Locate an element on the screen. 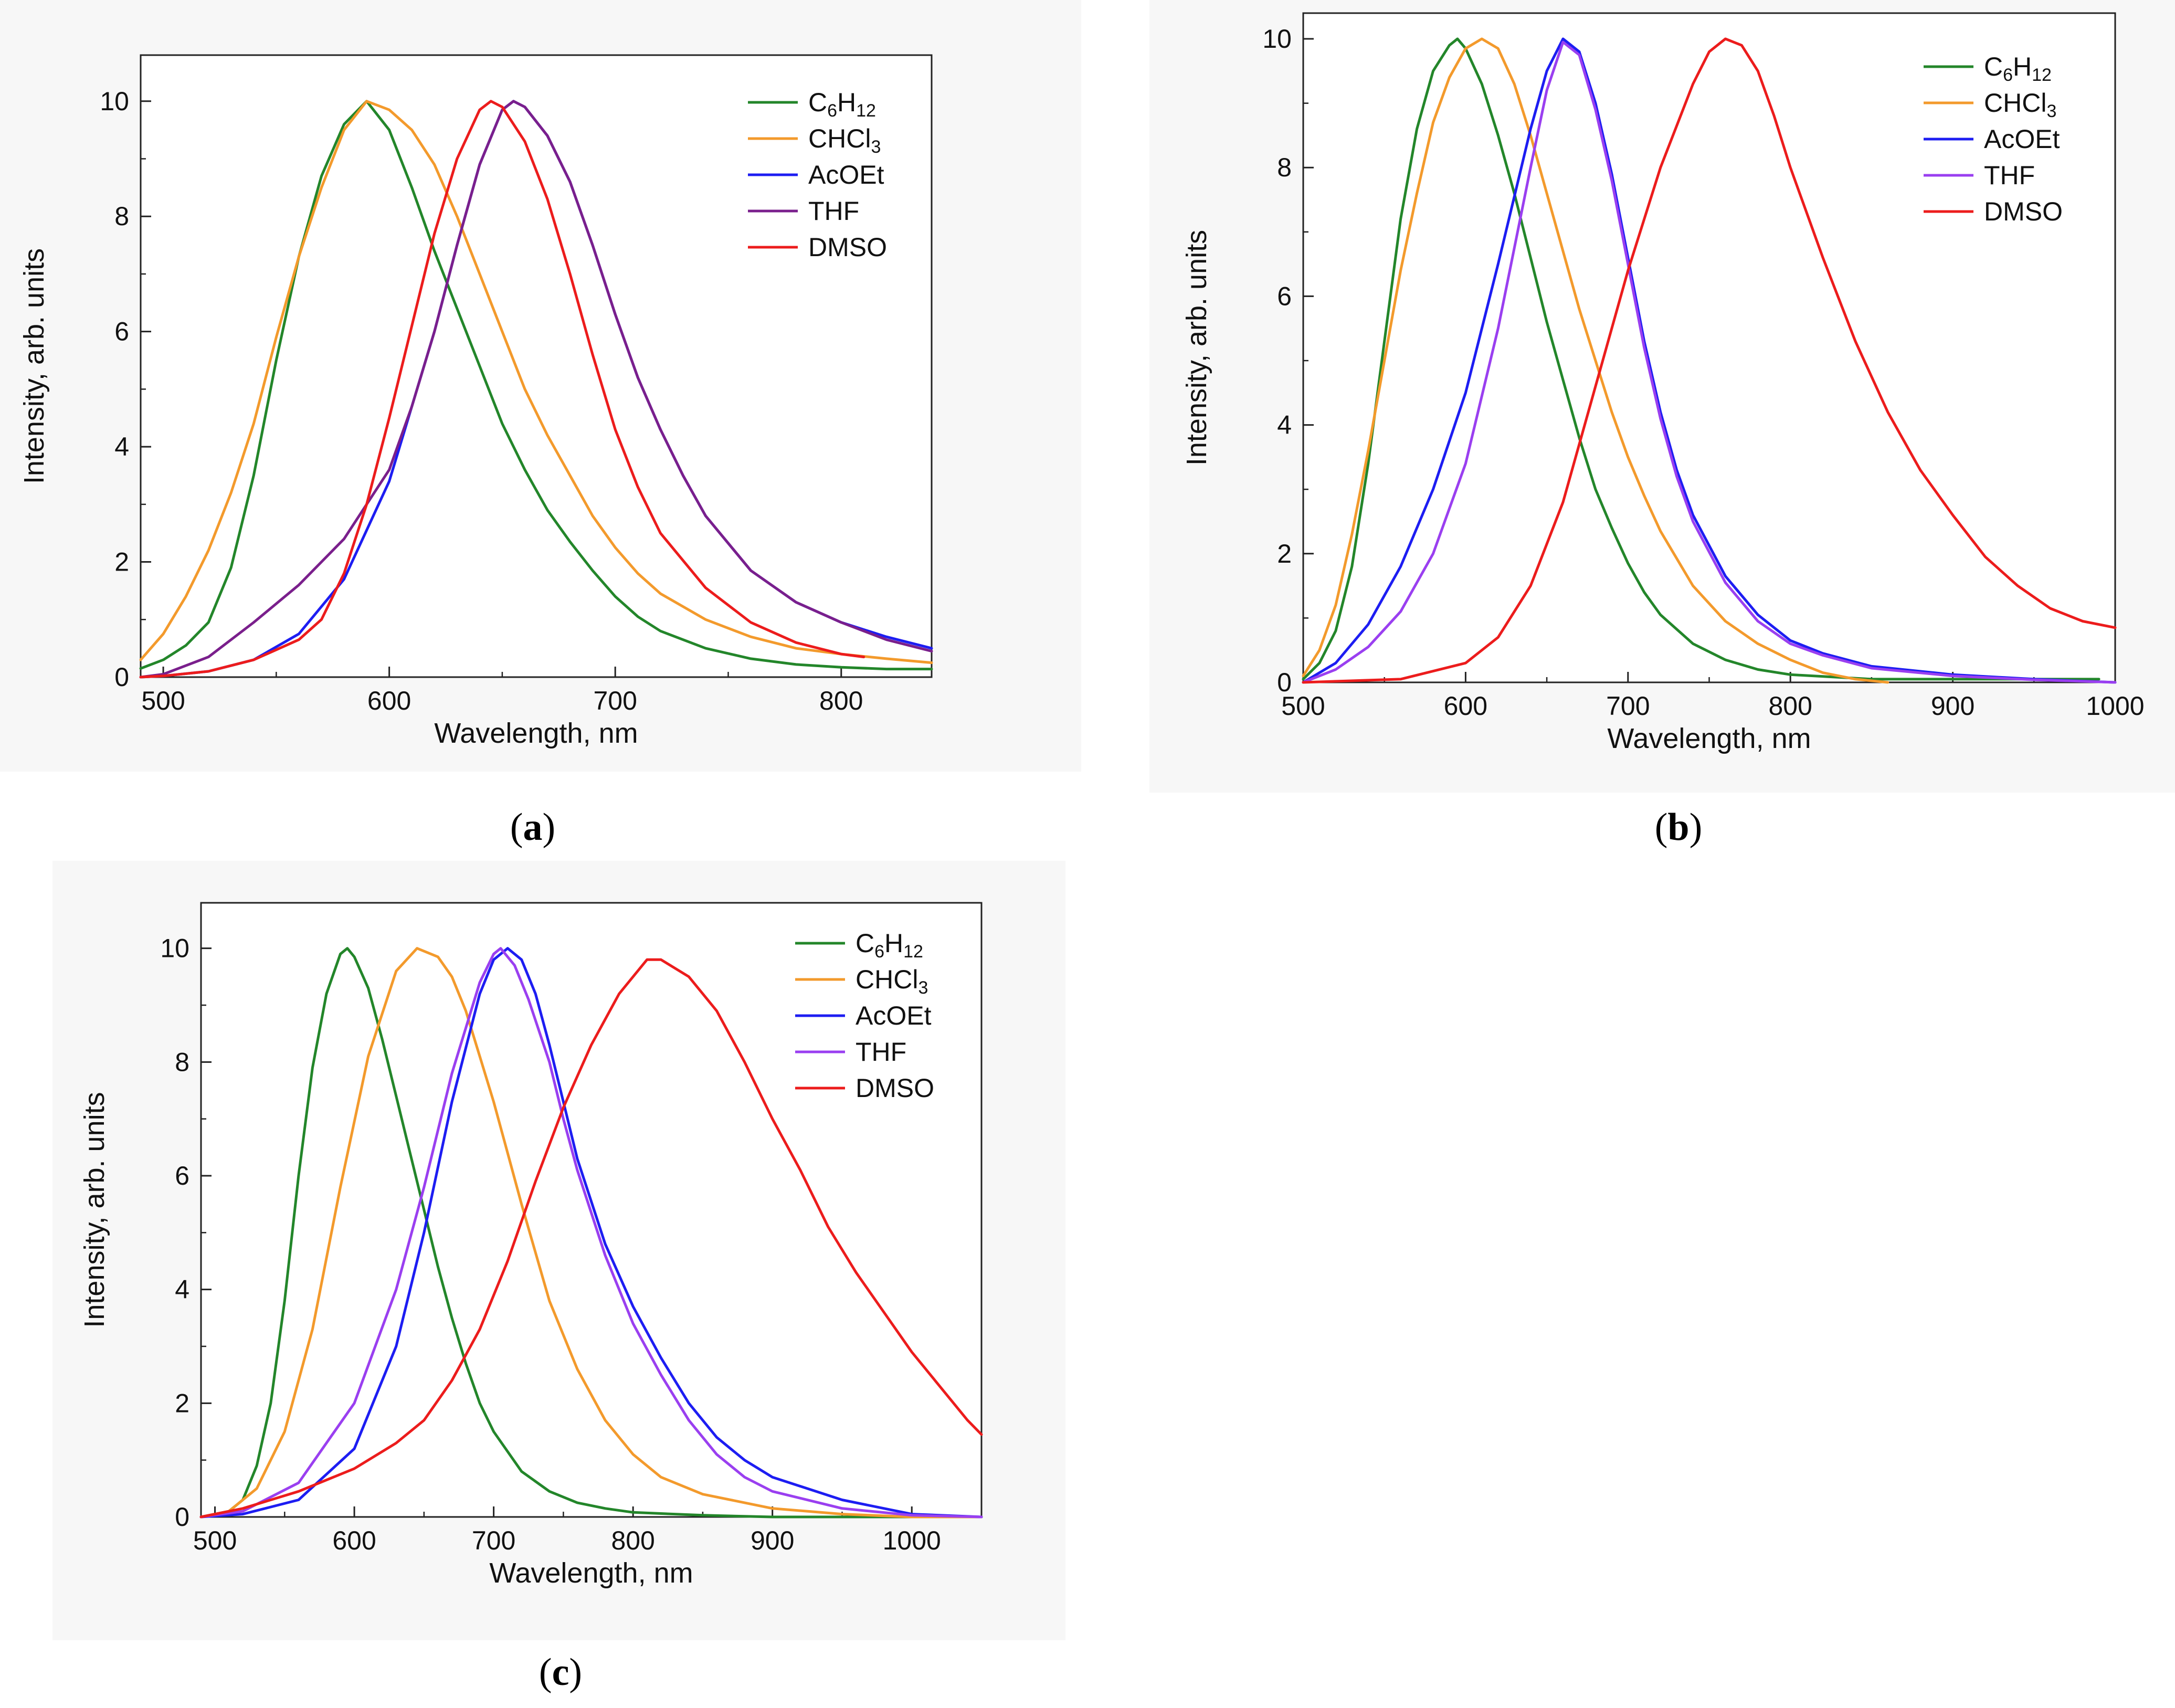  caption-b-letter: b is located at coordinates (1678, 827).